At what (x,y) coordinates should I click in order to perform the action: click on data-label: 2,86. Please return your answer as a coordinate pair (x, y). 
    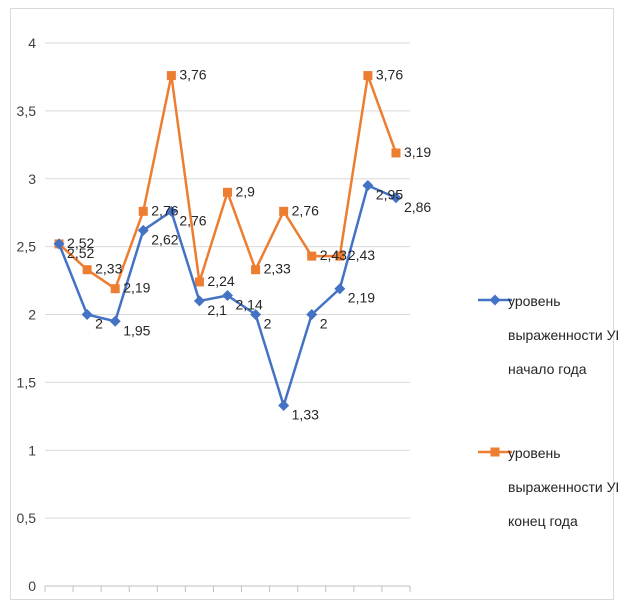
    Looking at the image, I should click on (417, 207).